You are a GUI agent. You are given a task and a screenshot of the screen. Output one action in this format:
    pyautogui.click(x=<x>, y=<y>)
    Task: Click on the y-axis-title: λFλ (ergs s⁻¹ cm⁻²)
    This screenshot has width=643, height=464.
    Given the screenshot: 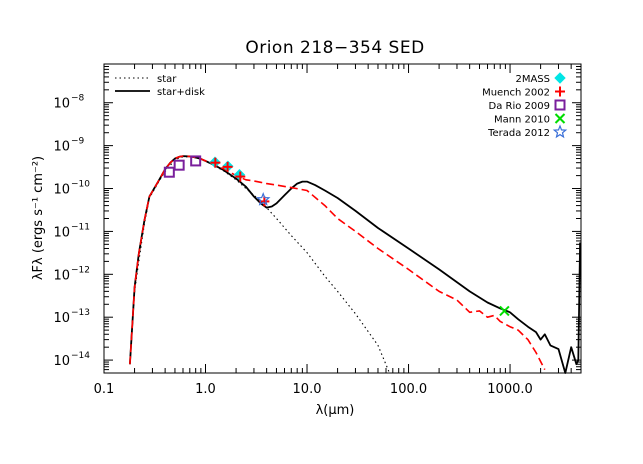 What is the action you would take?
    pyautogui.click(x=38, y=218)
    